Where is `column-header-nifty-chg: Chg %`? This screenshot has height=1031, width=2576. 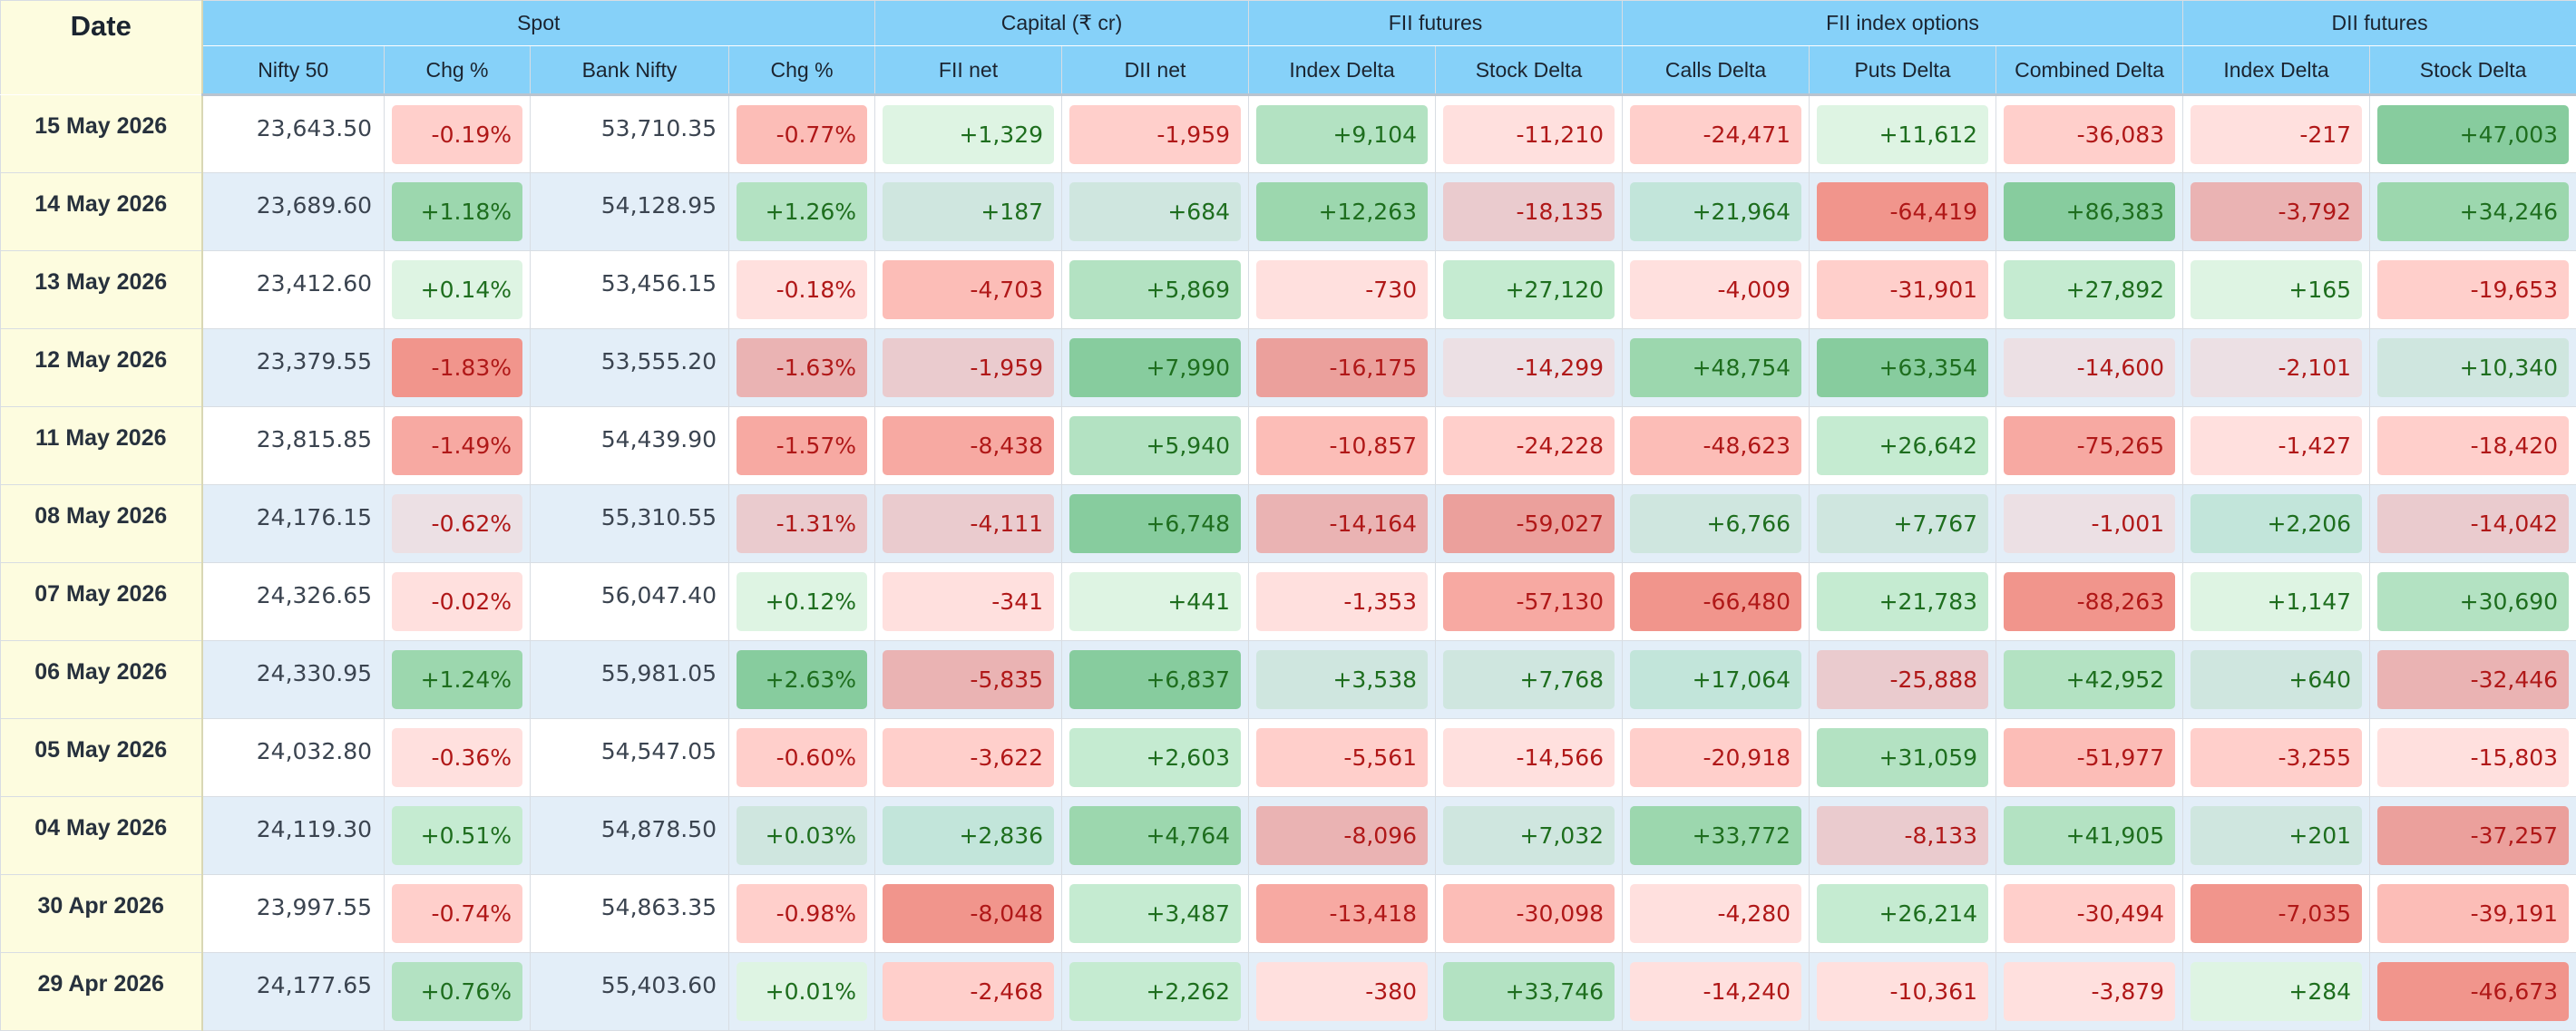 column-header-nifty-chg: Chg % is located at coordinates (458, 70).